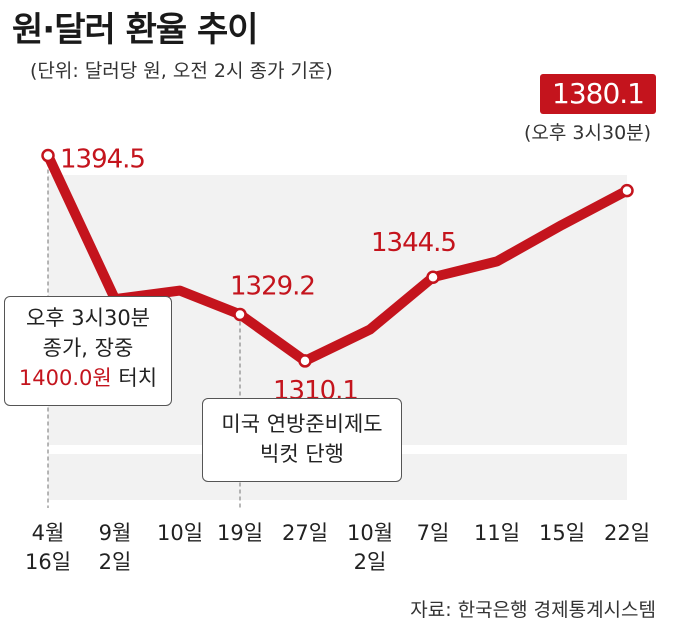  Describe the element at coordinates (627, 533) in the screenshot. I see `x-tick-label: 22일` at that location.